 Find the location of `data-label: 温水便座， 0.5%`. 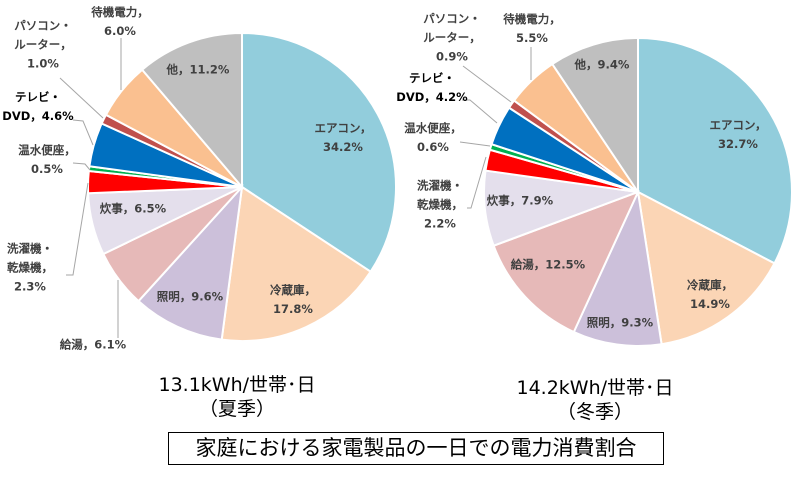

data-label: 温水便座， 0.5% is located at coordinates (47, 159).